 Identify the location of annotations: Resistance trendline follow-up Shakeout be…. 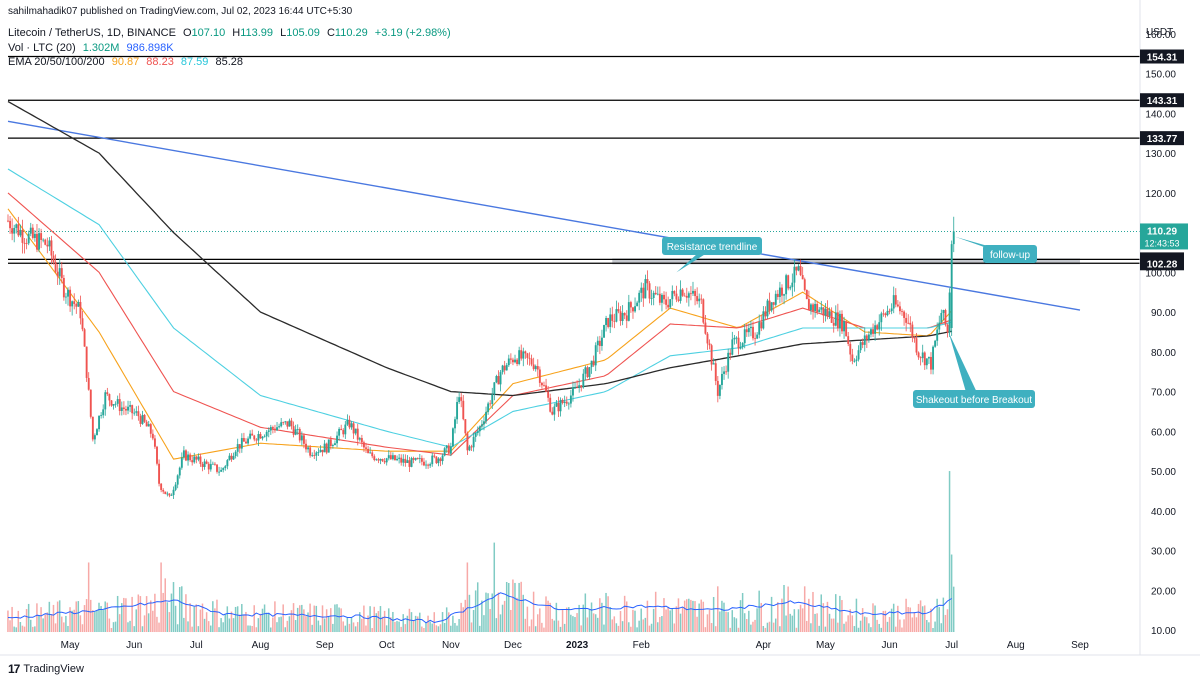
(849, 322).